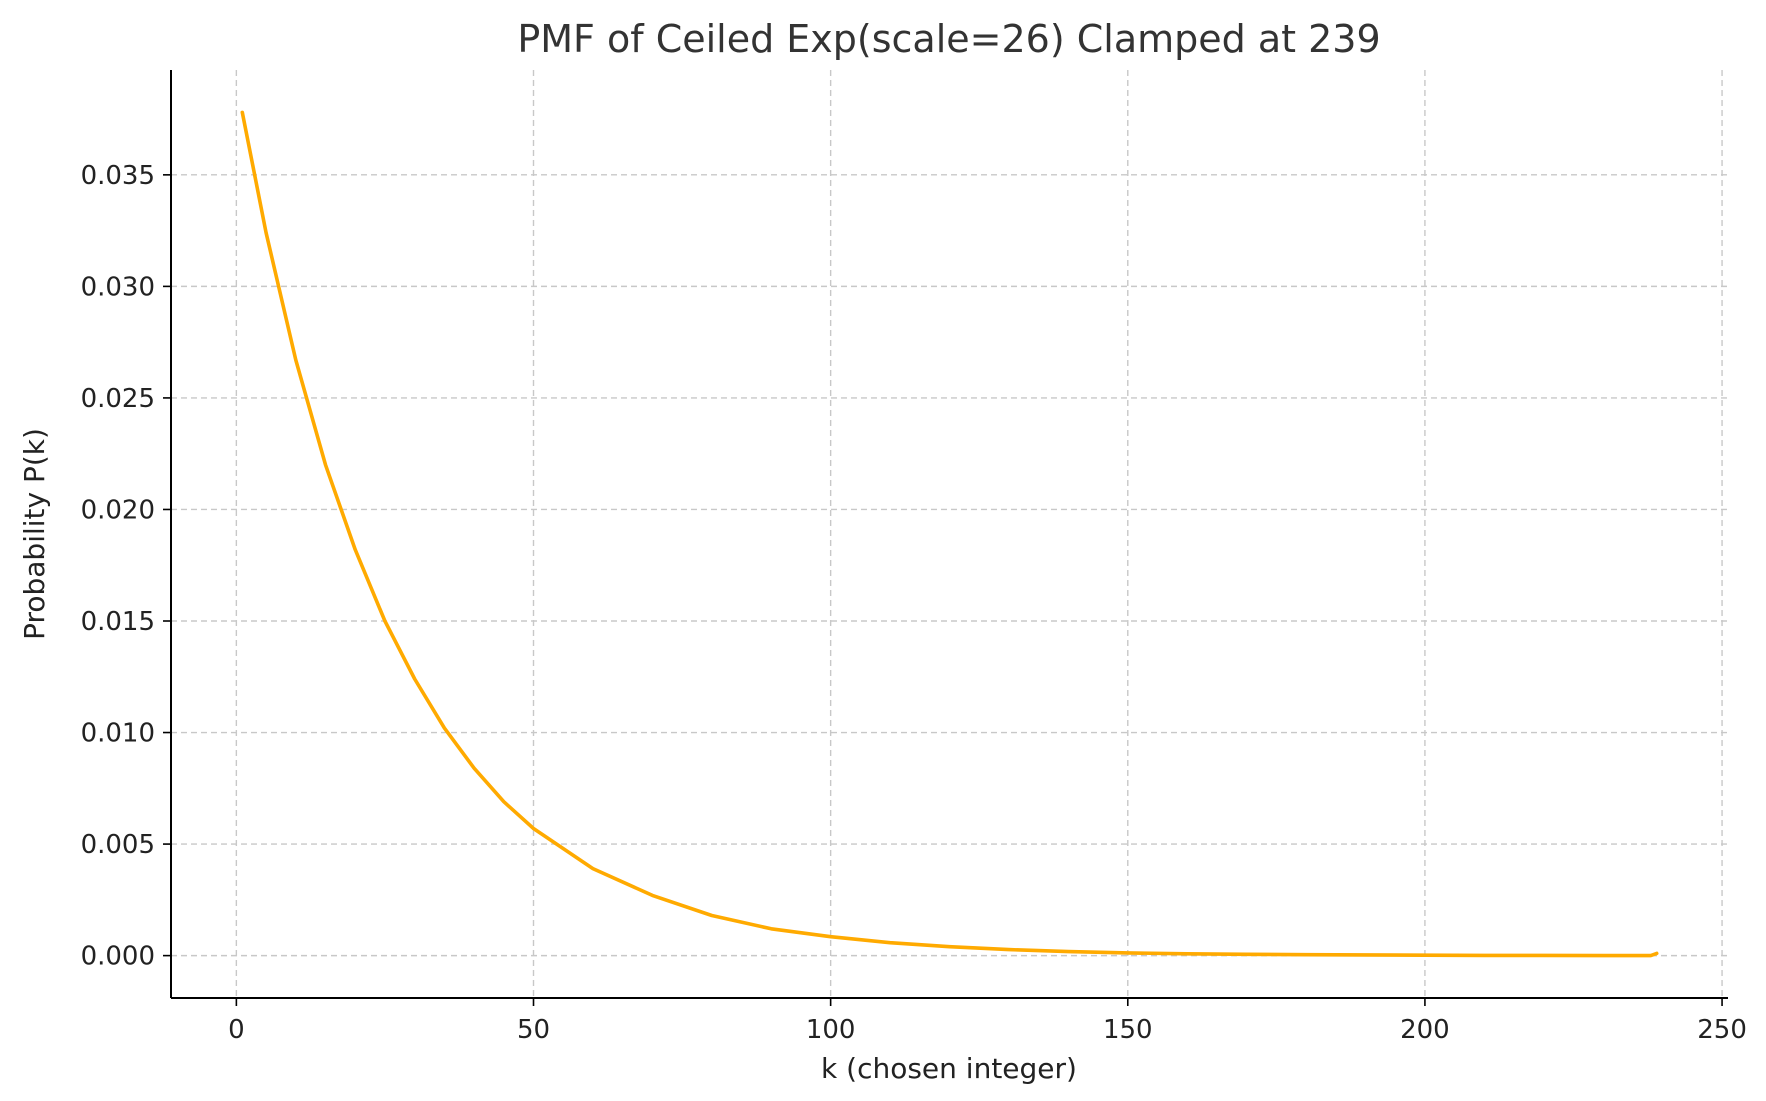 The width and height of the screenshot is (1766, 1101). What do you see at coordinates (34, 534) in the screenshot?
I see `y-axis-label: Probability P(k)` at bounding box center [34, 534].